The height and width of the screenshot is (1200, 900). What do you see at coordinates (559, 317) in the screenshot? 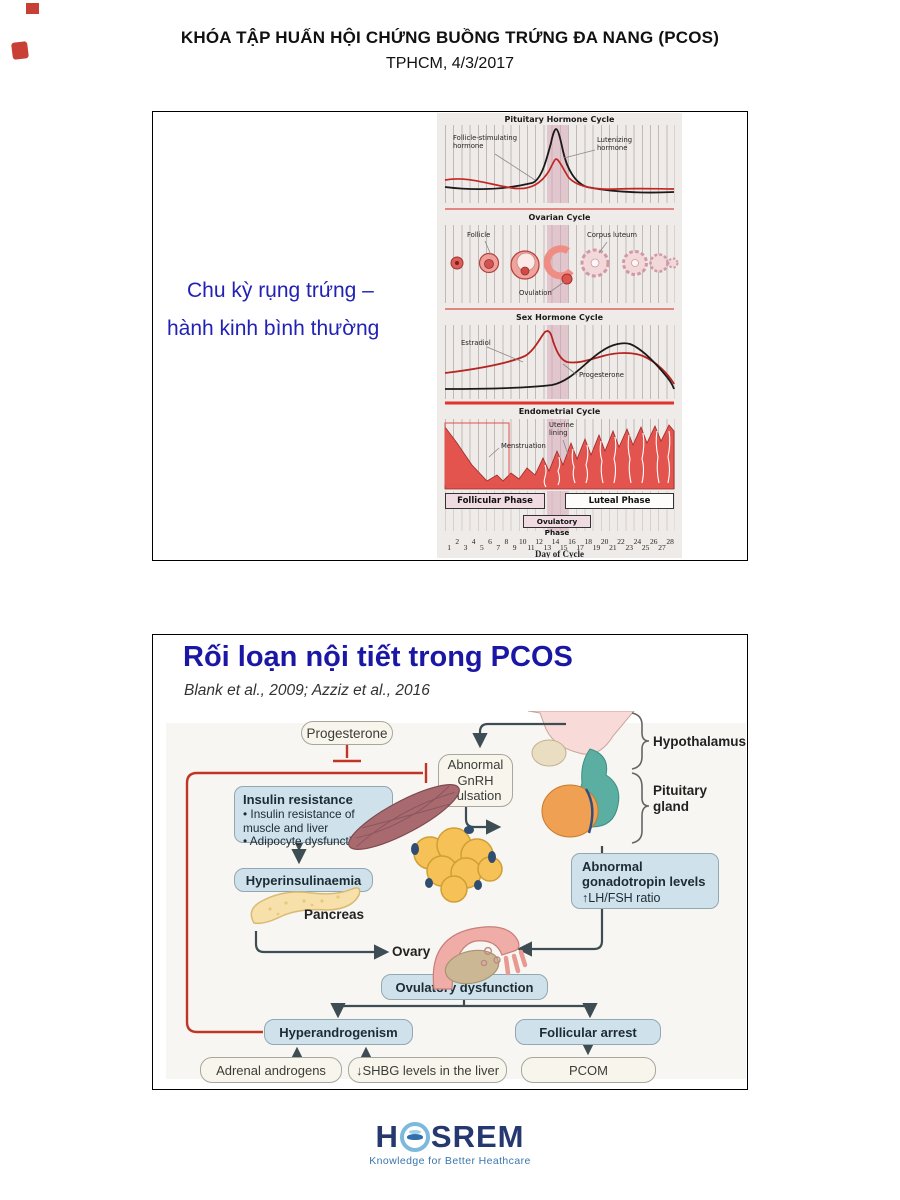
I see `panel3-title: Sex Hormone Cycle` at bounding box center [559, 317].